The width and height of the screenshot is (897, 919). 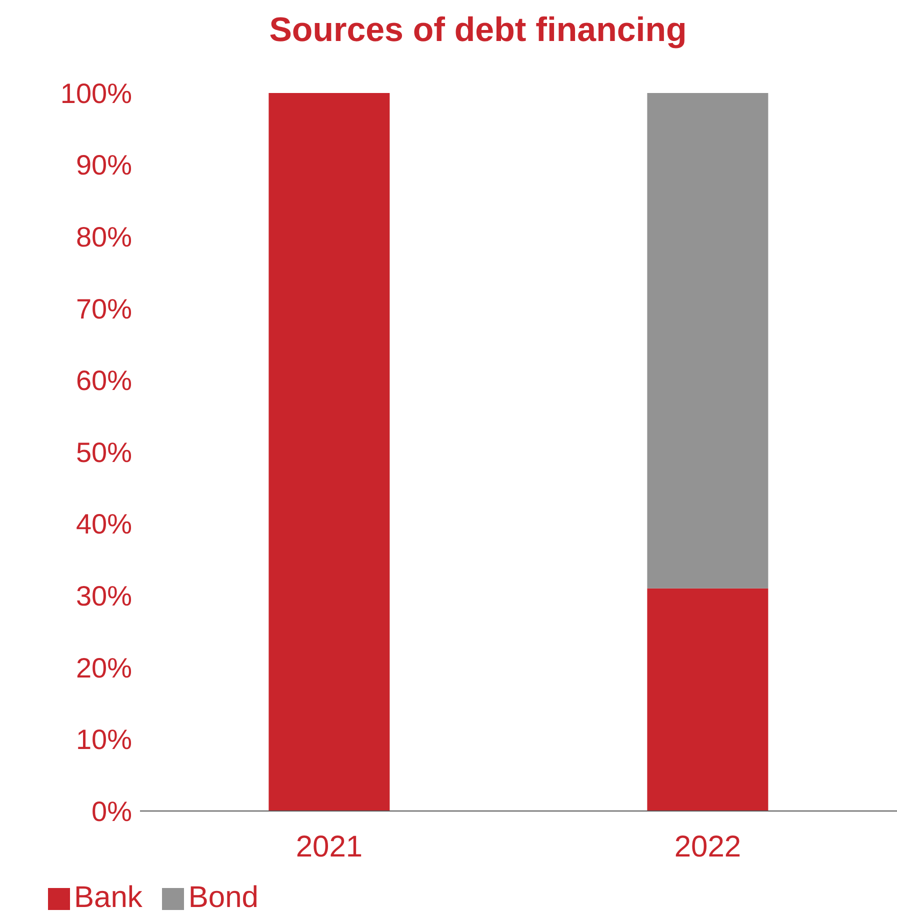 I want to click on legend-label: Bond, so click(x=223, y=897).